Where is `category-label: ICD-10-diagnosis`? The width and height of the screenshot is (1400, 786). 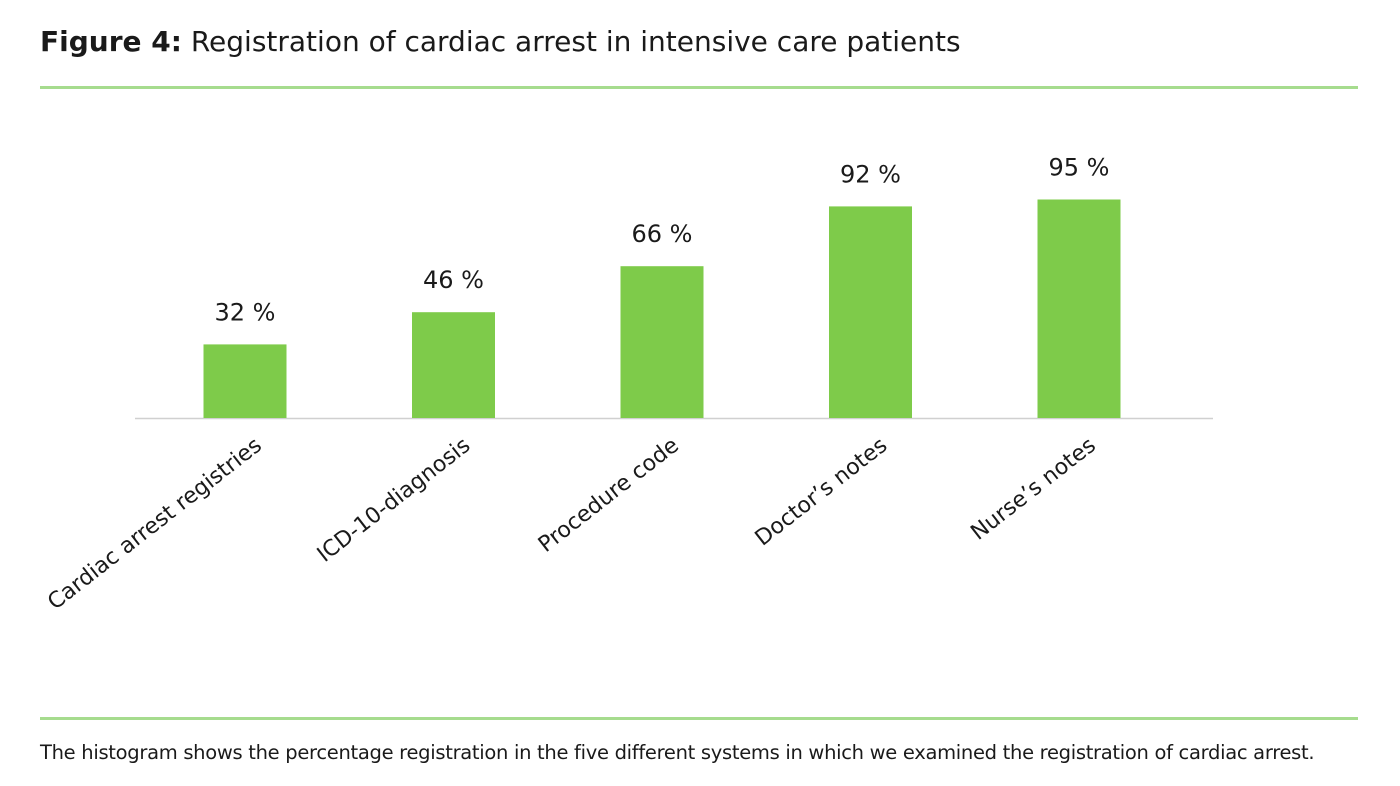
category-label: ICD-10-diagnosis is located at coordinates (394, 500).